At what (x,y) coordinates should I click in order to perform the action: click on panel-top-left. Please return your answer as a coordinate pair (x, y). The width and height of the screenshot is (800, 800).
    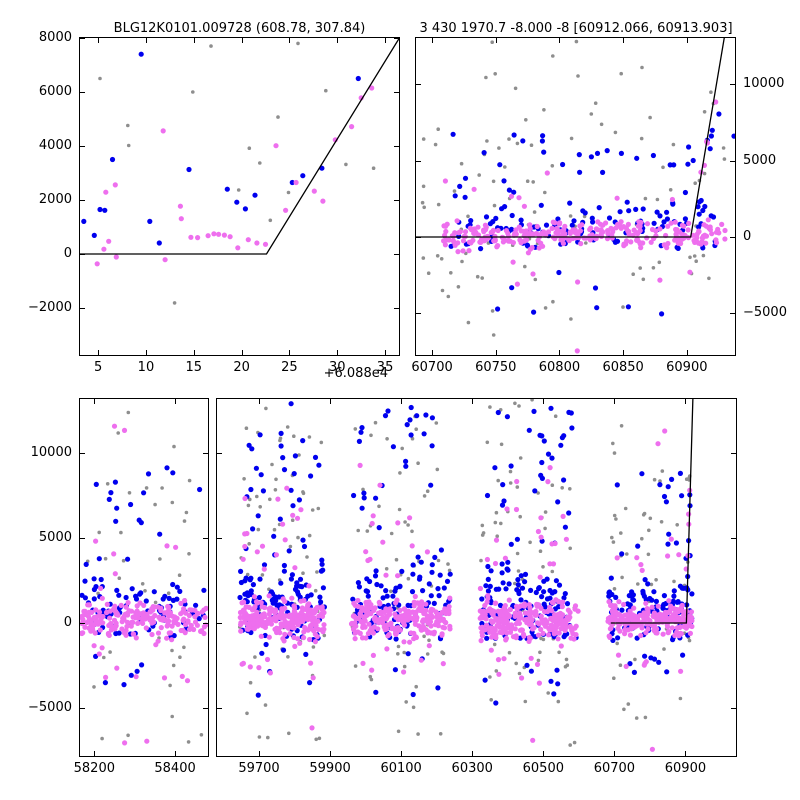
    Looking at the image, I should click on (239, 171).